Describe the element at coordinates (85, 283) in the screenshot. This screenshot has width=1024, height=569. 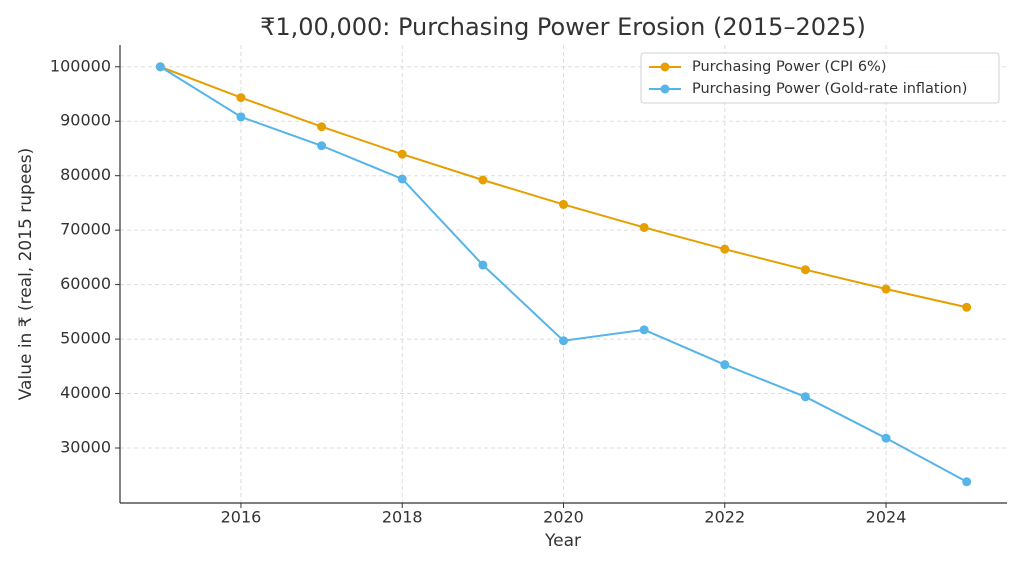
I see `y-tick-label: 60000` at that location.